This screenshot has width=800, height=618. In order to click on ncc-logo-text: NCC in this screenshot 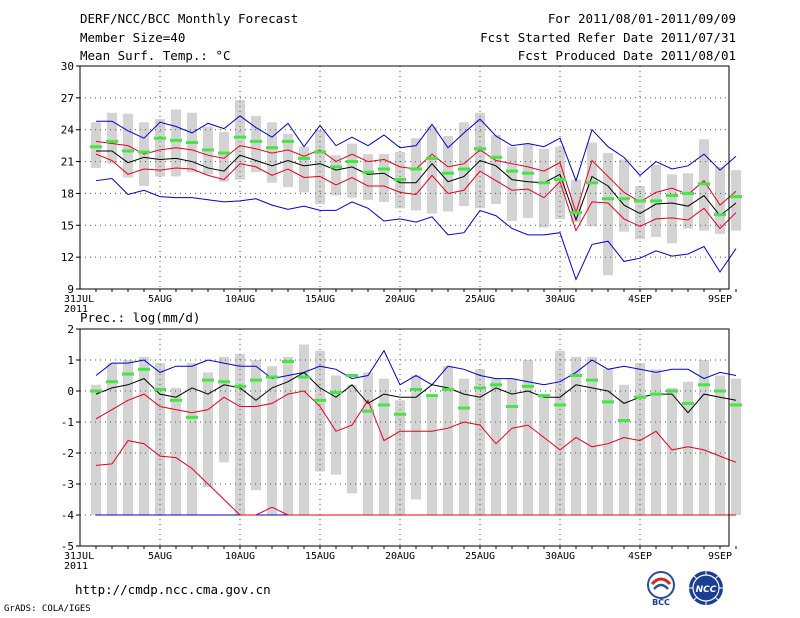, I will do `click(706, 590)`.